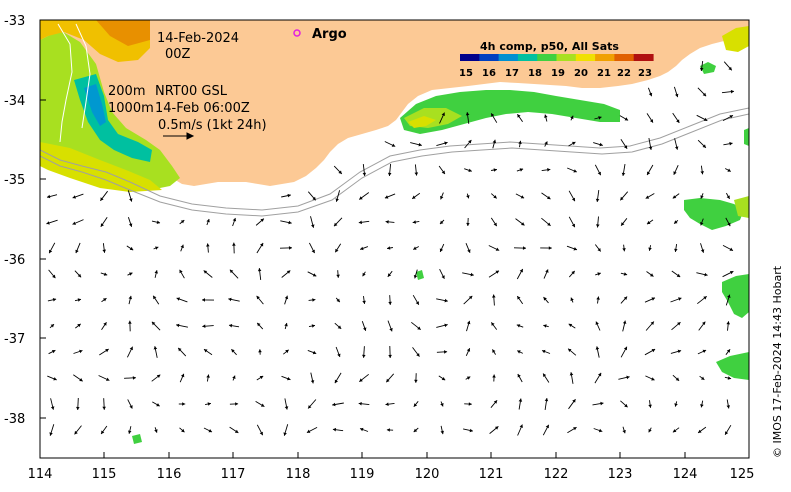 The image size is (791, 492). I want to click on lon-tick-115: 115, so click(104, 474).